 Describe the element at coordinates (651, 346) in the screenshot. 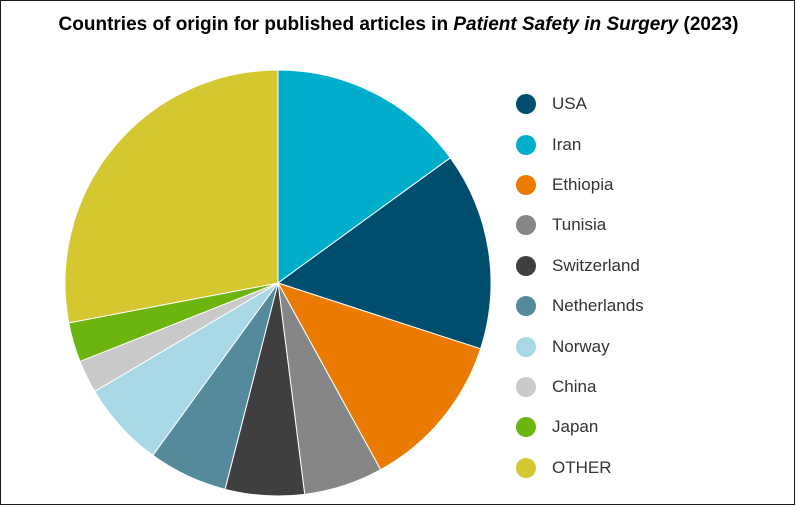

I see `legend-item-norway: Norway` at that location.